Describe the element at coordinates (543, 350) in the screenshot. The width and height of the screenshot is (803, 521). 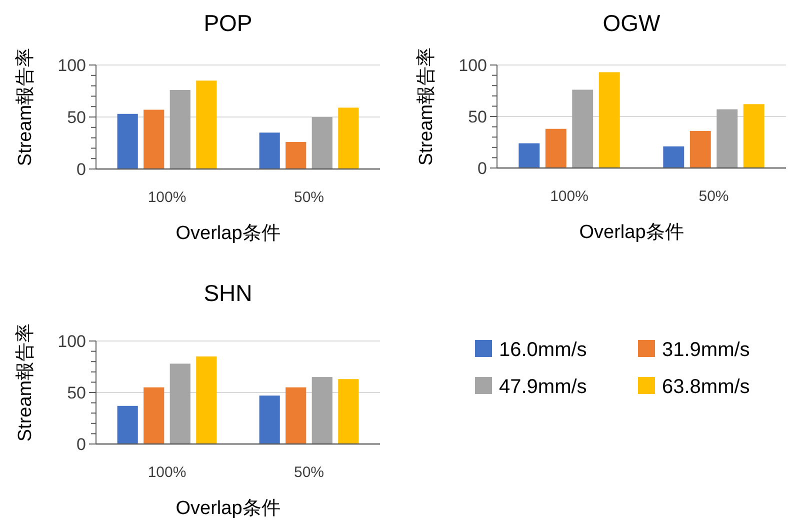
I see `legend-label: 16.0mm/s` at that location.